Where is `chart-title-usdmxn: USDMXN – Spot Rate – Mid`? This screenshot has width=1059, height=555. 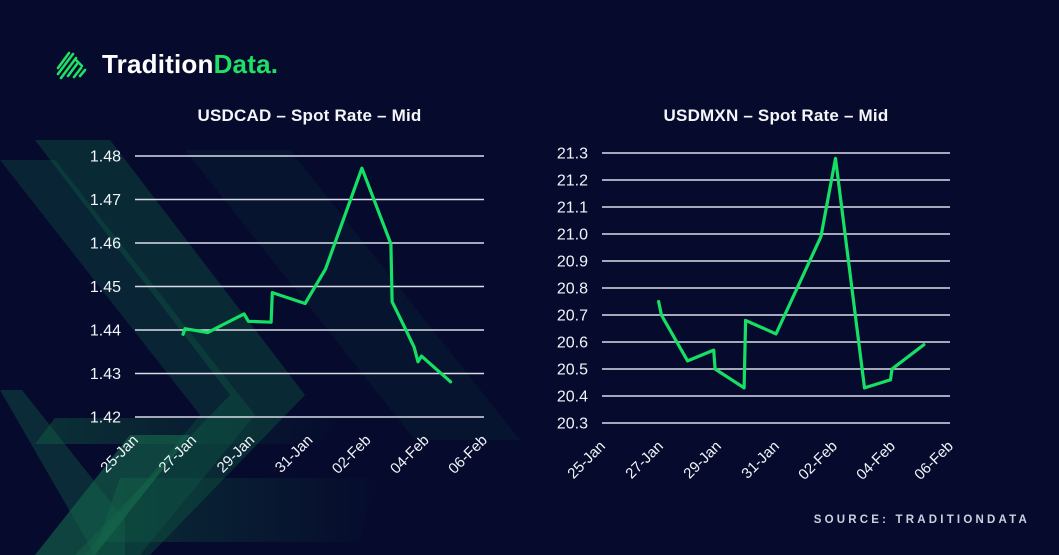
chart-title-usdmxn: USDMXN – Spot Rate – Mid is located at coordinates (776, 115).